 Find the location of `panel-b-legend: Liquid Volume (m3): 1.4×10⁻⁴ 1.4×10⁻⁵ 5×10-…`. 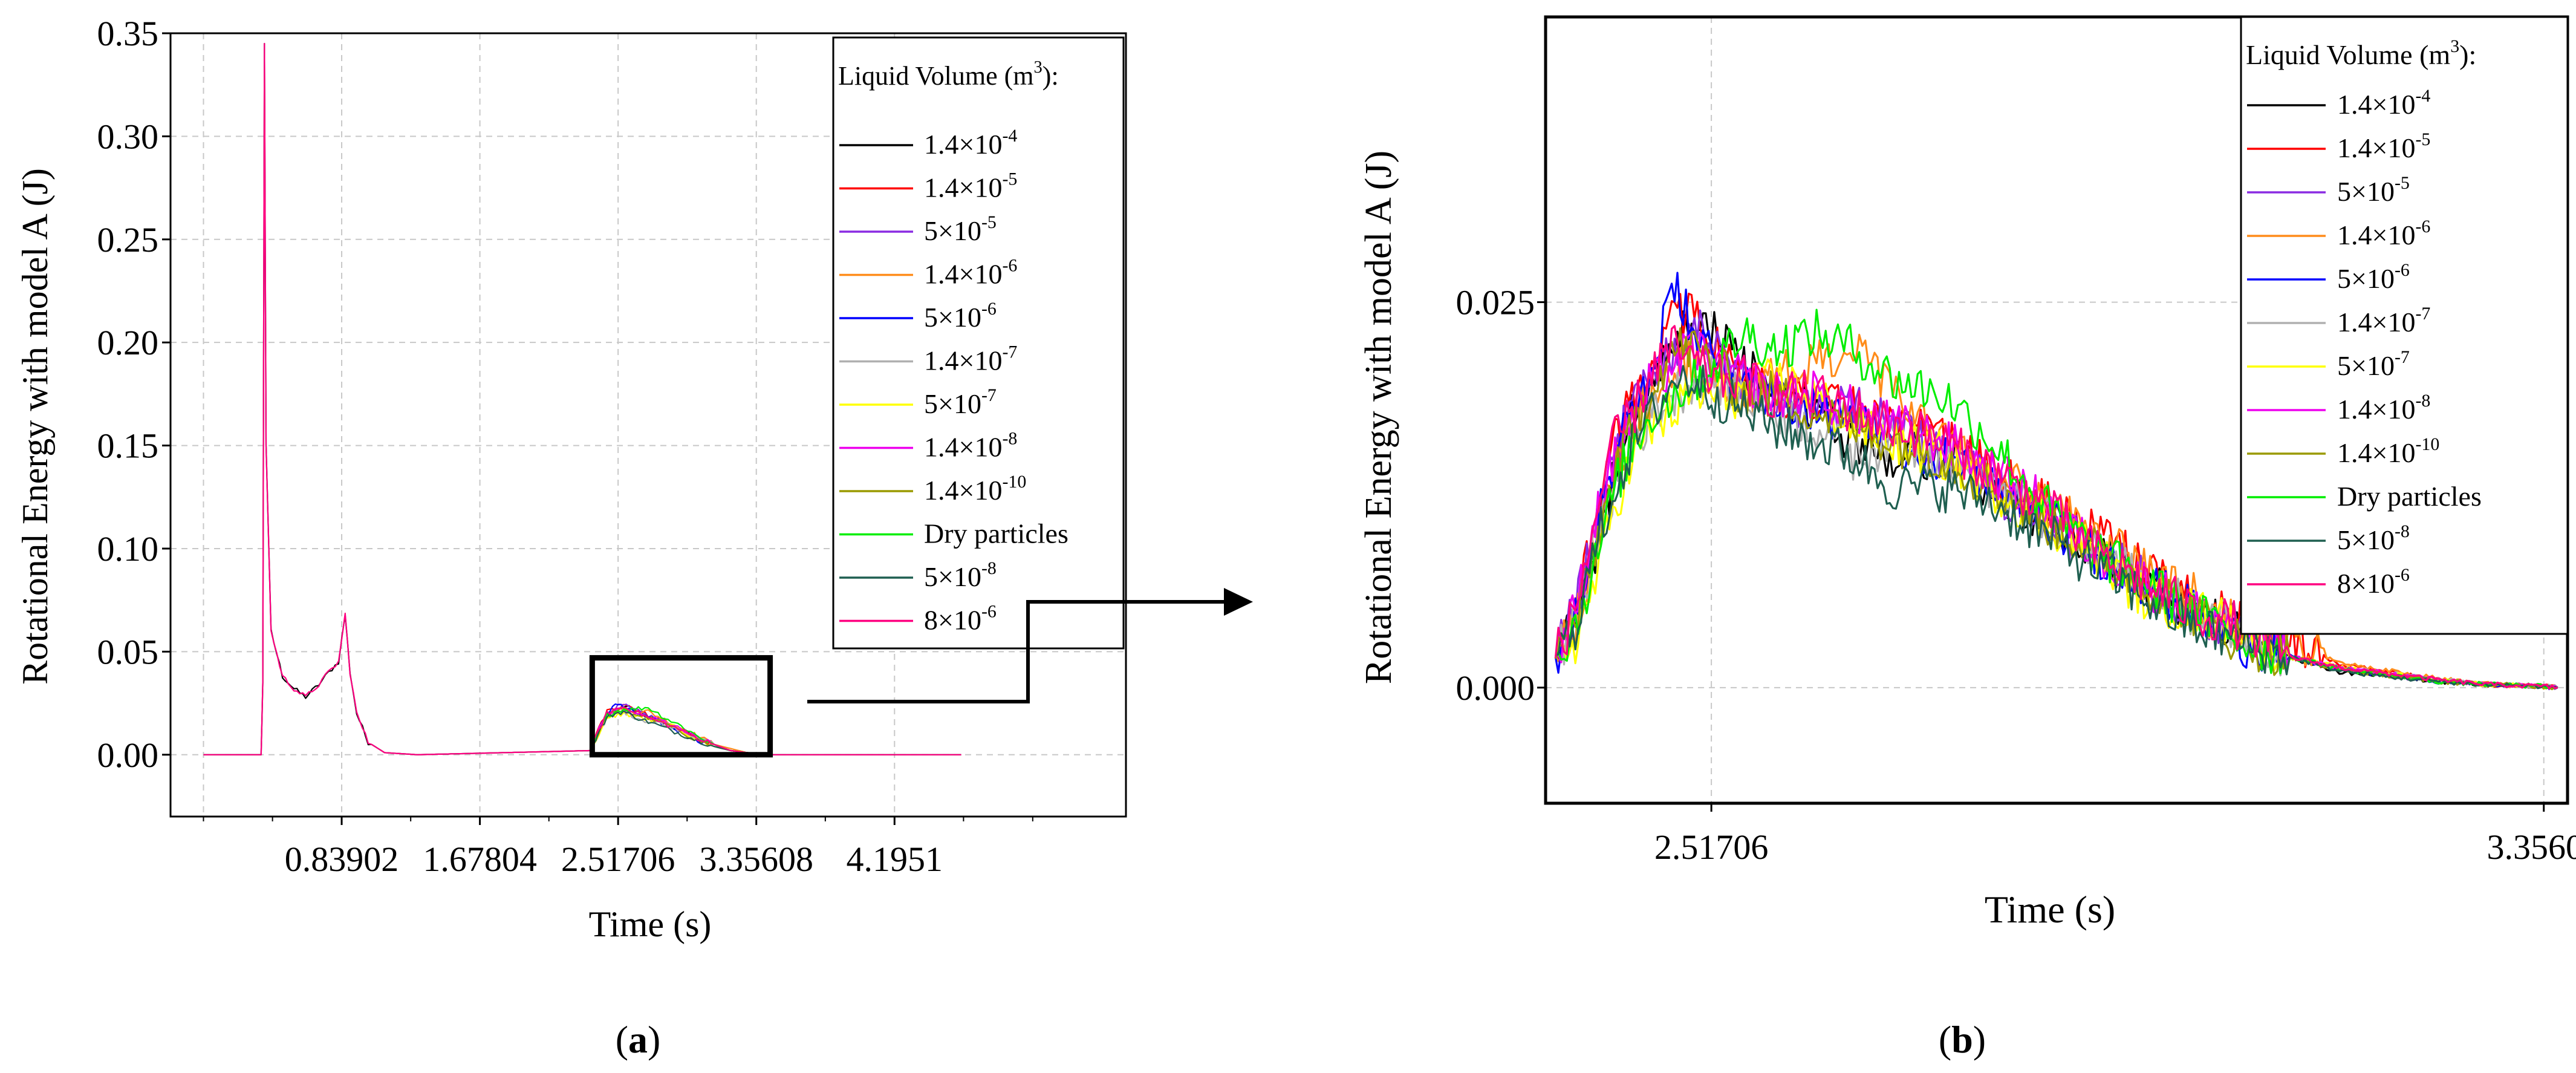

panel-b-legend: Liquid Volume (m3): 1.4×10⁻⁴ 1.4×10⁻⁵ 5×10-… is located at coordinates (2405, 326).